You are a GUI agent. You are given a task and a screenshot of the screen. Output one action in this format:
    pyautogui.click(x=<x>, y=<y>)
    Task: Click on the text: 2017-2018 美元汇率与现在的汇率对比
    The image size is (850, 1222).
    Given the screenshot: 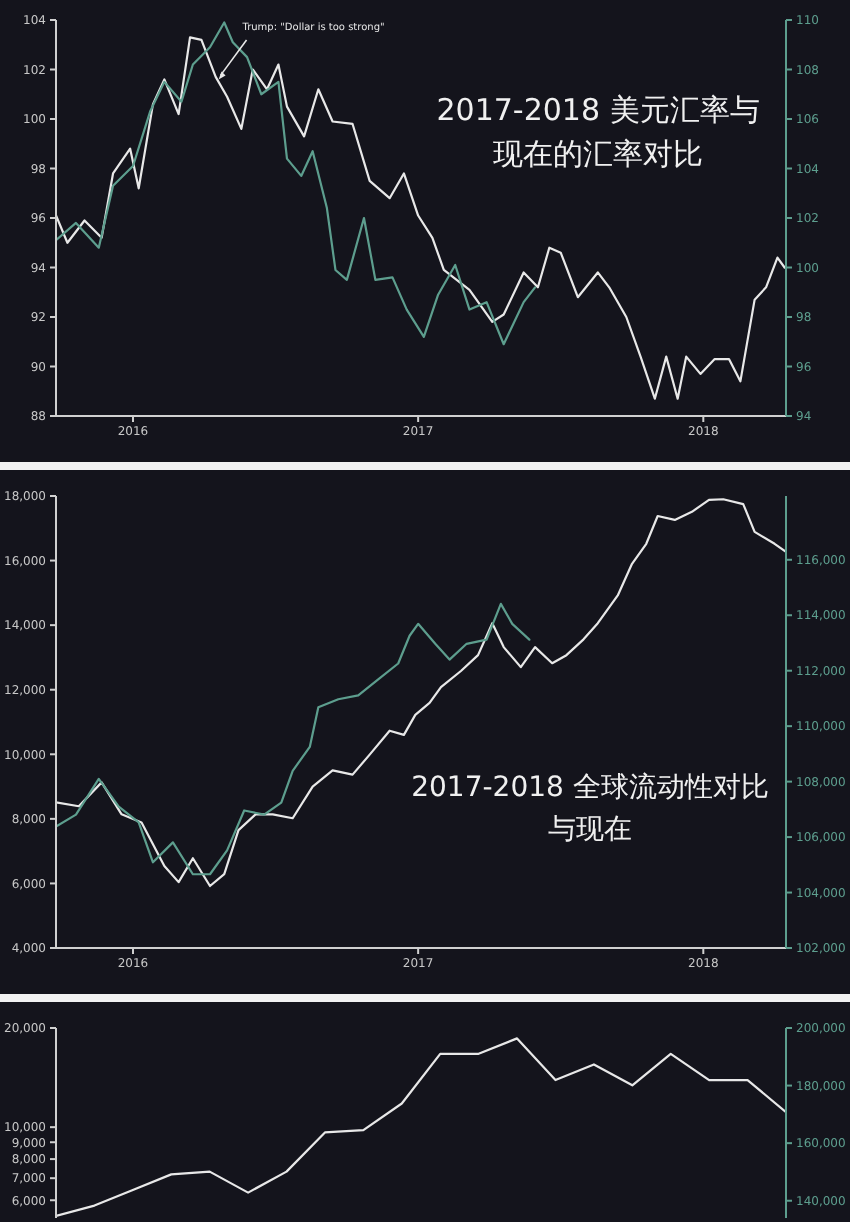 What is the action you would take?
    pyautogui.click(x=598, y=133)
    